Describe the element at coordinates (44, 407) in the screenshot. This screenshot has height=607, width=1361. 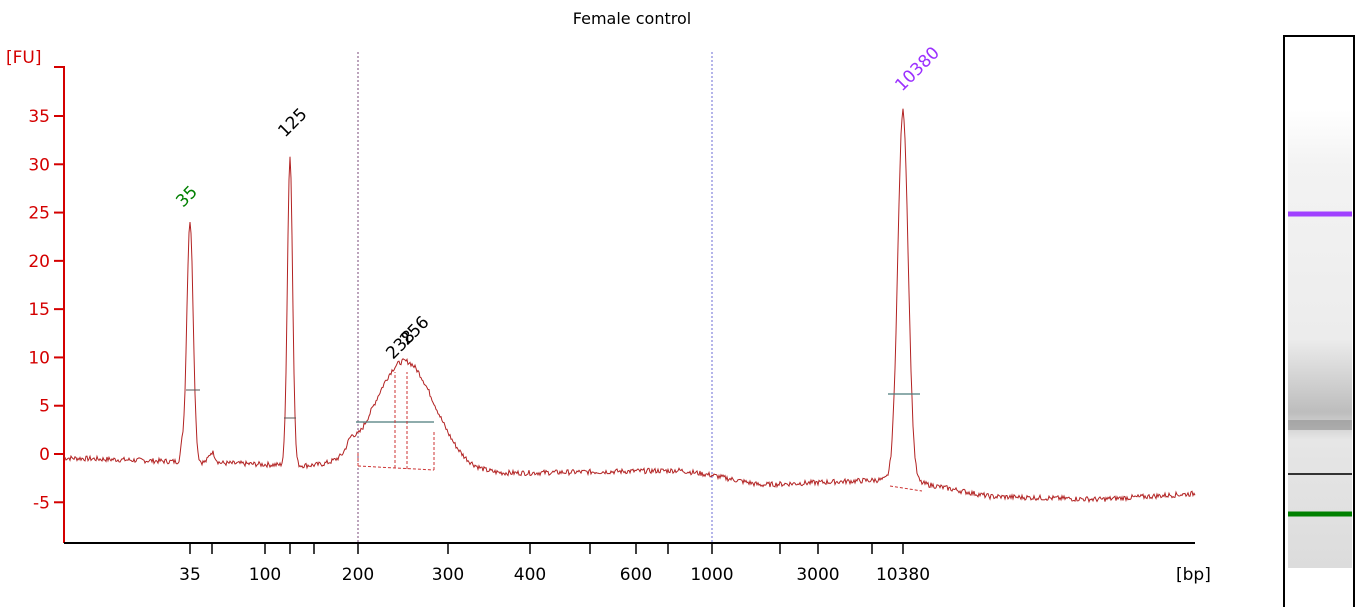
I see `y-tick-label: 5` at that location.